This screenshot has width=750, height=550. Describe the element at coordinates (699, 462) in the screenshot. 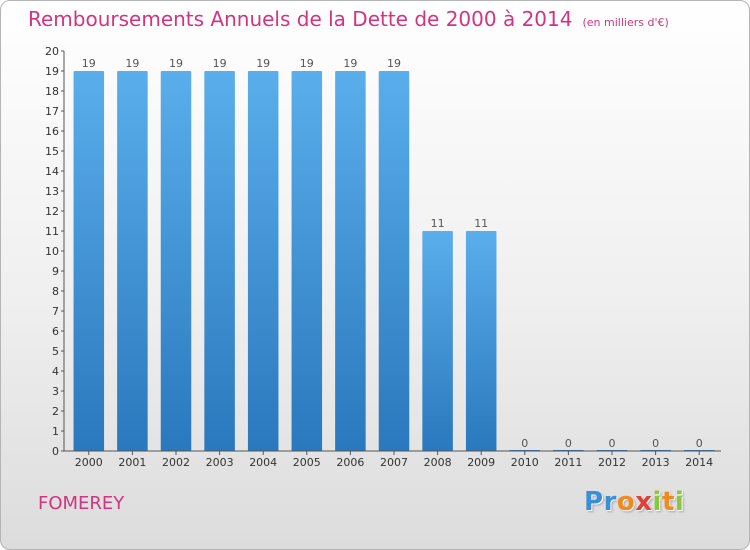

I see `x-tick-label: 2014` at that location.